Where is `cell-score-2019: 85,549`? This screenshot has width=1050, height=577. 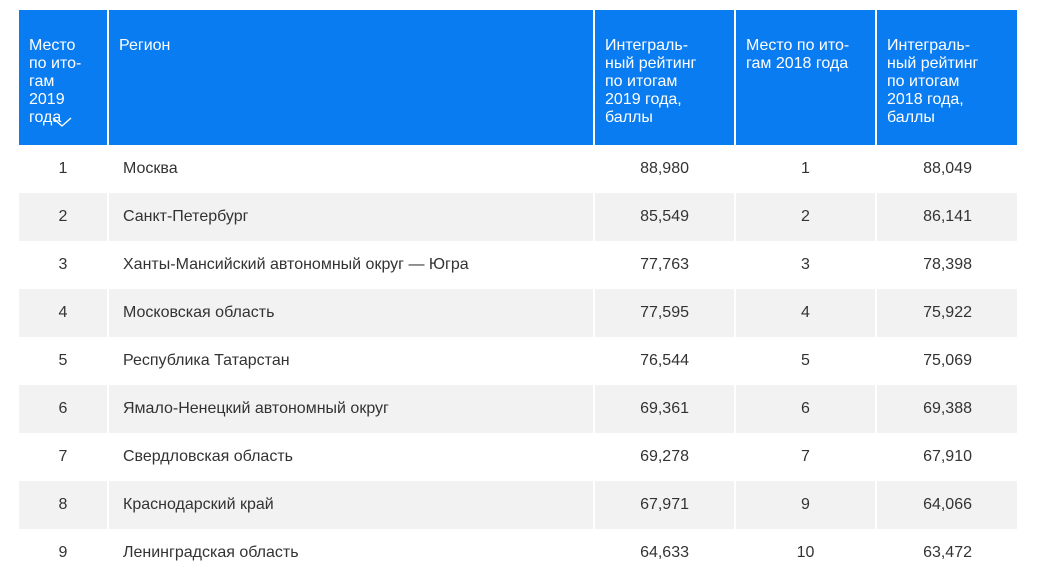
cell-score-2019: 85,549 is located at coordinates (664, 217).